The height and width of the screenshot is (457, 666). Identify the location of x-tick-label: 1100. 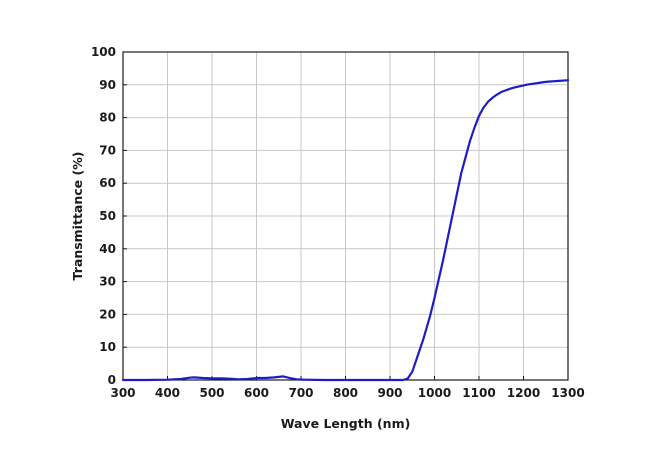
(478, 393).